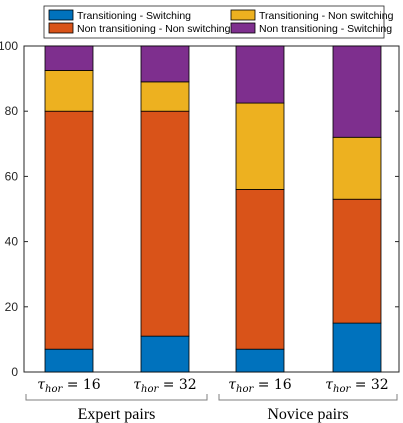 The height and width of the screenshot is (423, 403). I want to click on group-brackets: Expert pairs Novice pairs, so click(211, 408).